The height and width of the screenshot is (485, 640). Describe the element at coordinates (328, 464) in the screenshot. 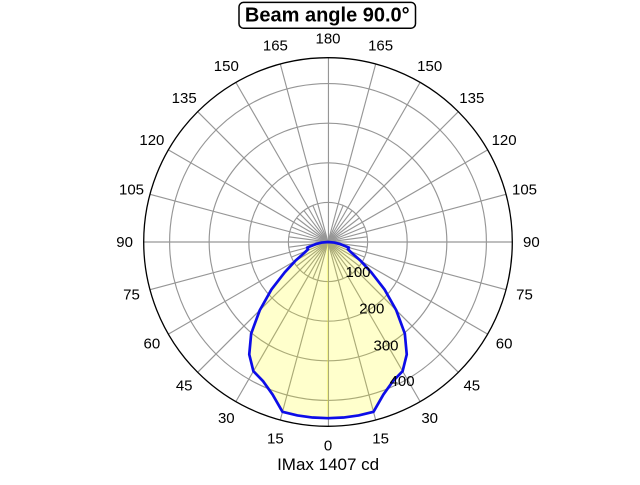

I see `svg-text: IMax 1407 cd` at that location.